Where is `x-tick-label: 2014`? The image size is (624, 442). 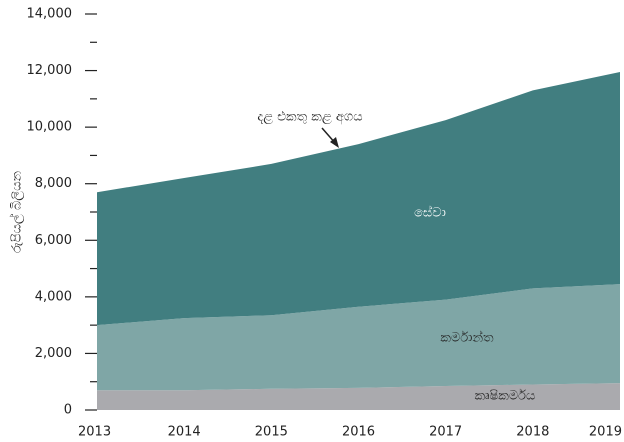 x-tick-label: 2014 is located at coordinates (184, 432).